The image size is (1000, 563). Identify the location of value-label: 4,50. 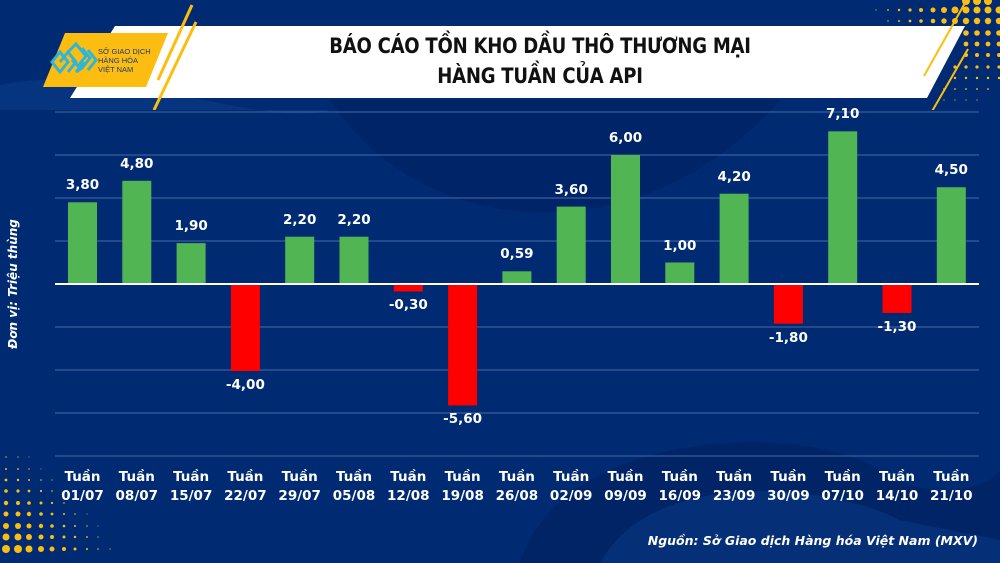
(951, 170).